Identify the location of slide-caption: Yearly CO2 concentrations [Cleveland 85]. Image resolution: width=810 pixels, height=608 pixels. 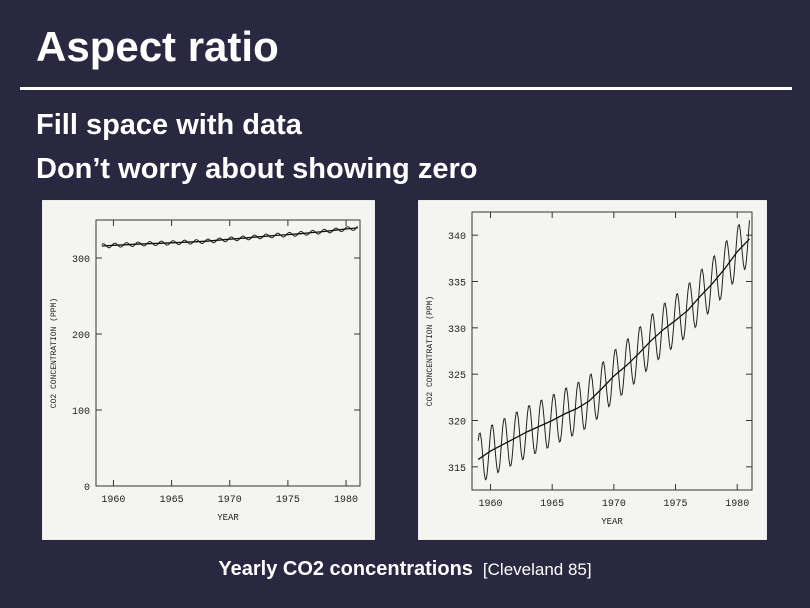
(405, 569).